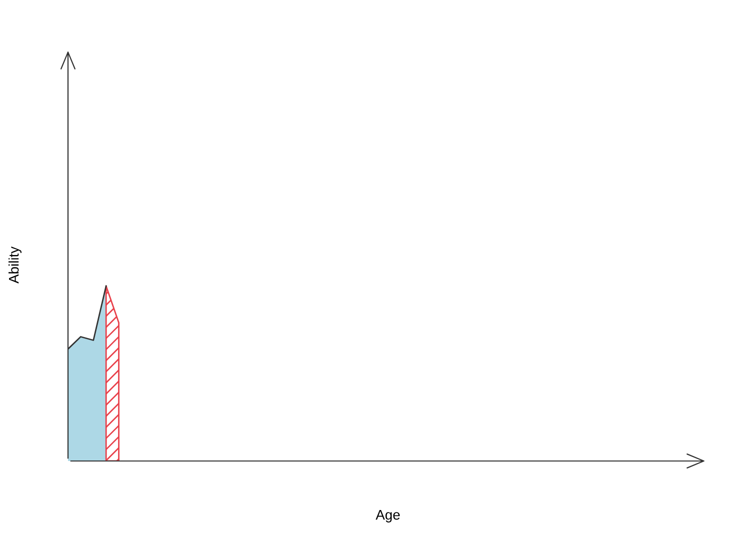 The height and width of the screenshot is (540, 737). I want to click on x-axis-title: Age, so click(388, 516).